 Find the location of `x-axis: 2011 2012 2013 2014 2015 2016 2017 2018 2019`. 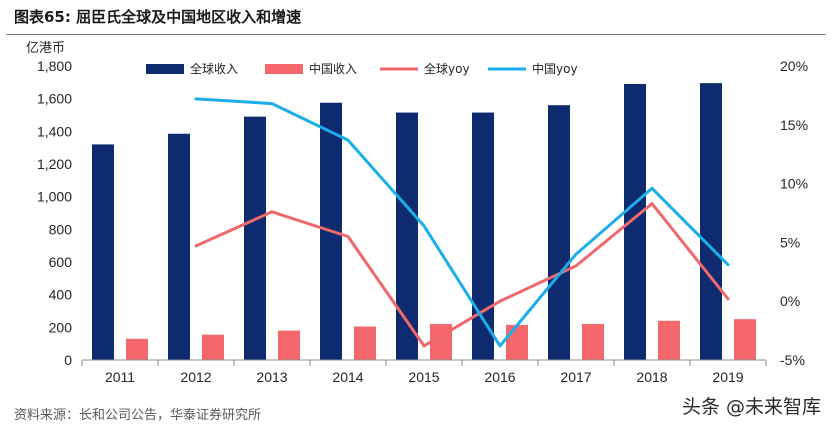

x-axis: 2011 2012 2013 2014 2015 2016 2017 2018 2019 is located at coordinates (424, 372).